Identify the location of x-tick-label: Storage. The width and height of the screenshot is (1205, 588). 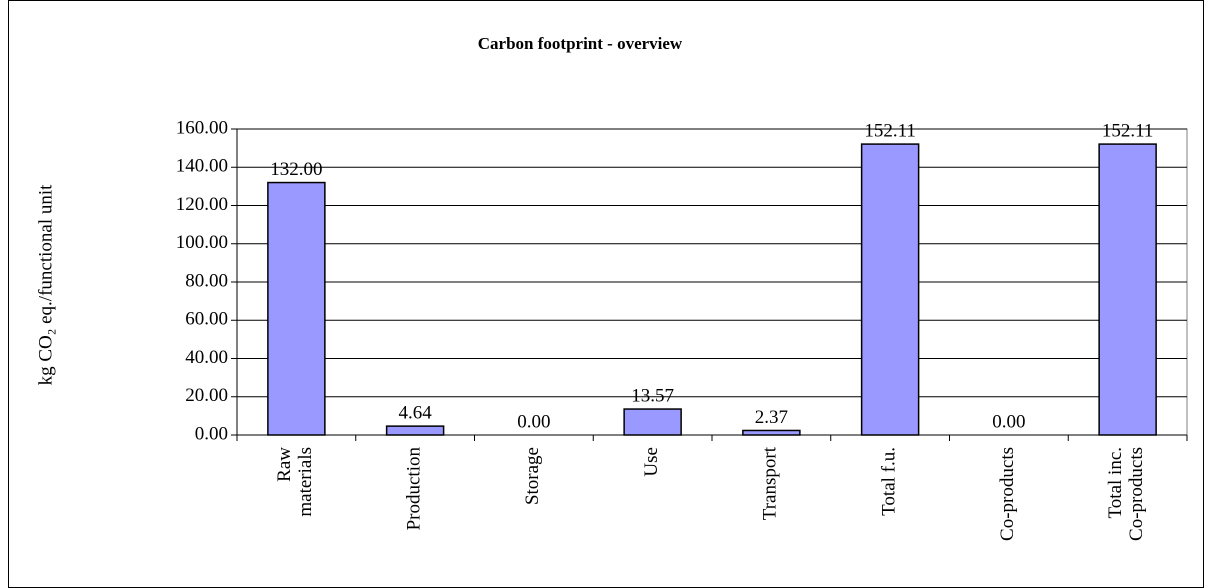
(532, 476).